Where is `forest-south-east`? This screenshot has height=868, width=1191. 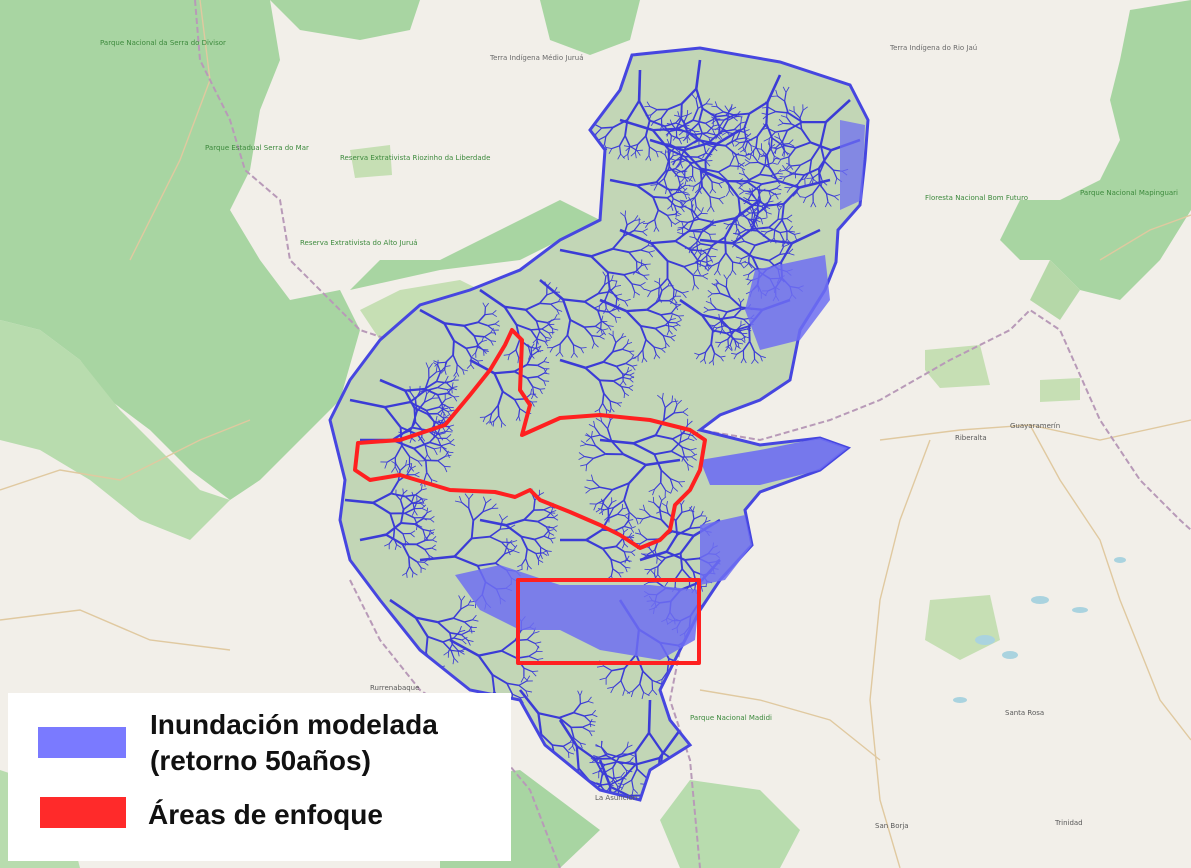 forest-south-east is located at coordinates (730, 824).